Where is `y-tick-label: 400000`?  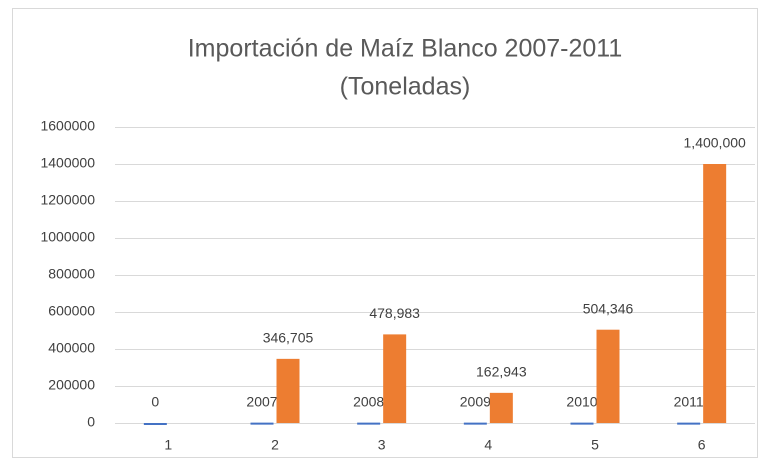
y-tick-label: 400000 is located at coordinates (71, 348).